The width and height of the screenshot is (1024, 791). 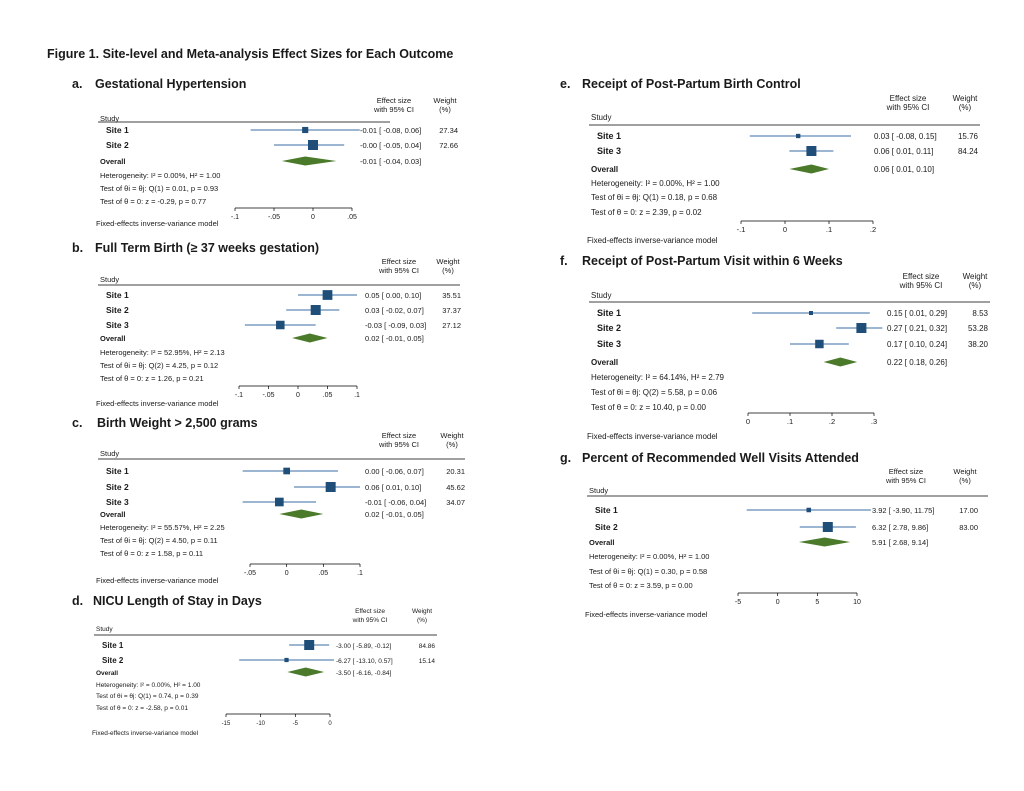 What do you see at coordinates (167, 601) in the screenshot?
I see `panel-heading-d: d. NICU Length of Stay in Days` at bounding box center [167, 601].